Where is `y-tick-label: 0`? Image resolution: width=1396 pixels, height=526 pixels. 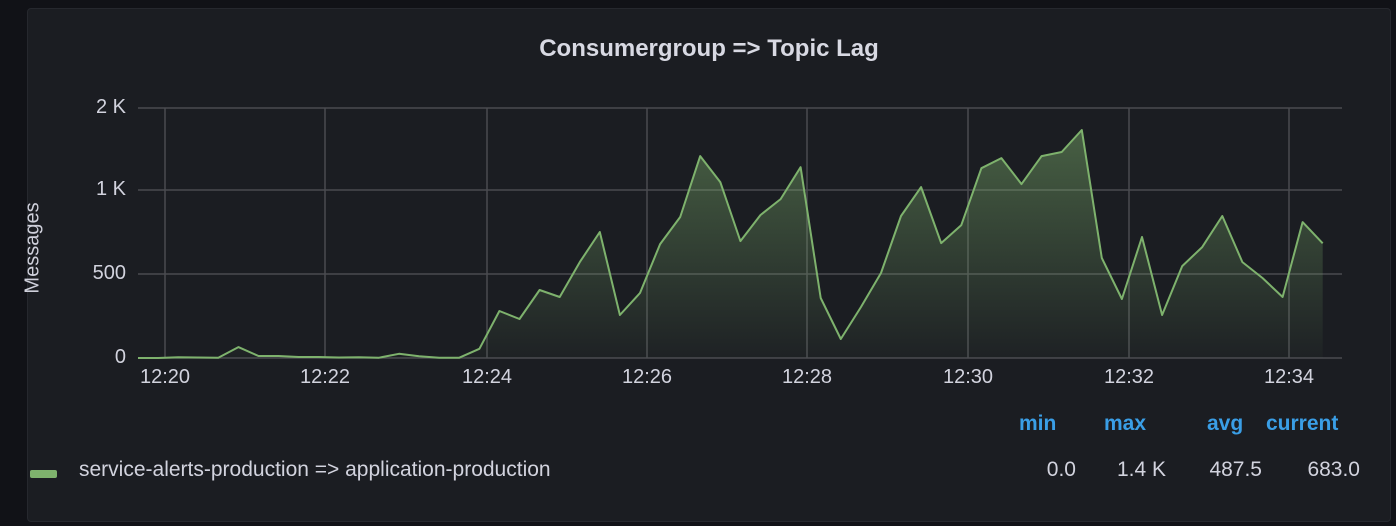
y-tick-label: 0 is located at coordinates (120, 357).